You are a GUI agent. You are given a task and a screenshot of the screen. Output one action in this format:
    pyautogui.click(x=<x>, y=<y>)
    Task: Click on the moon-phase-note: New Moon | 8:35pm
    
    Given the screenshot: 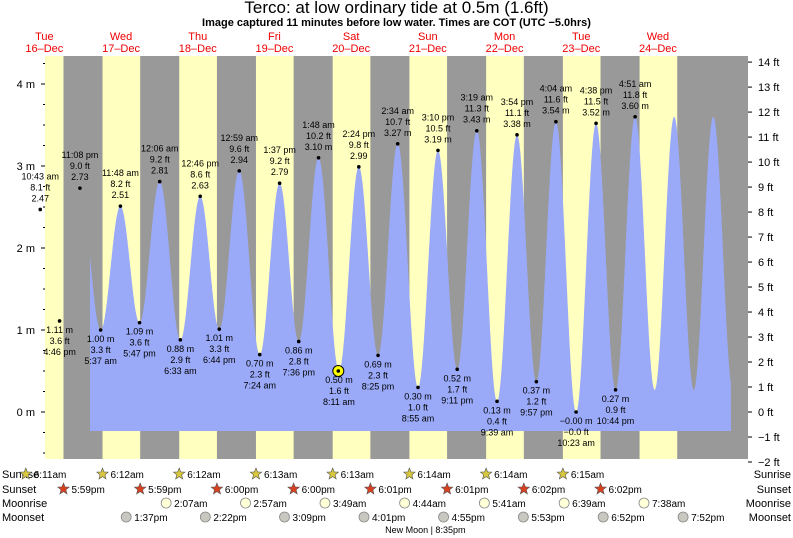 What is the action you would take?
    pyautogui.click(x=425, y=530)
    